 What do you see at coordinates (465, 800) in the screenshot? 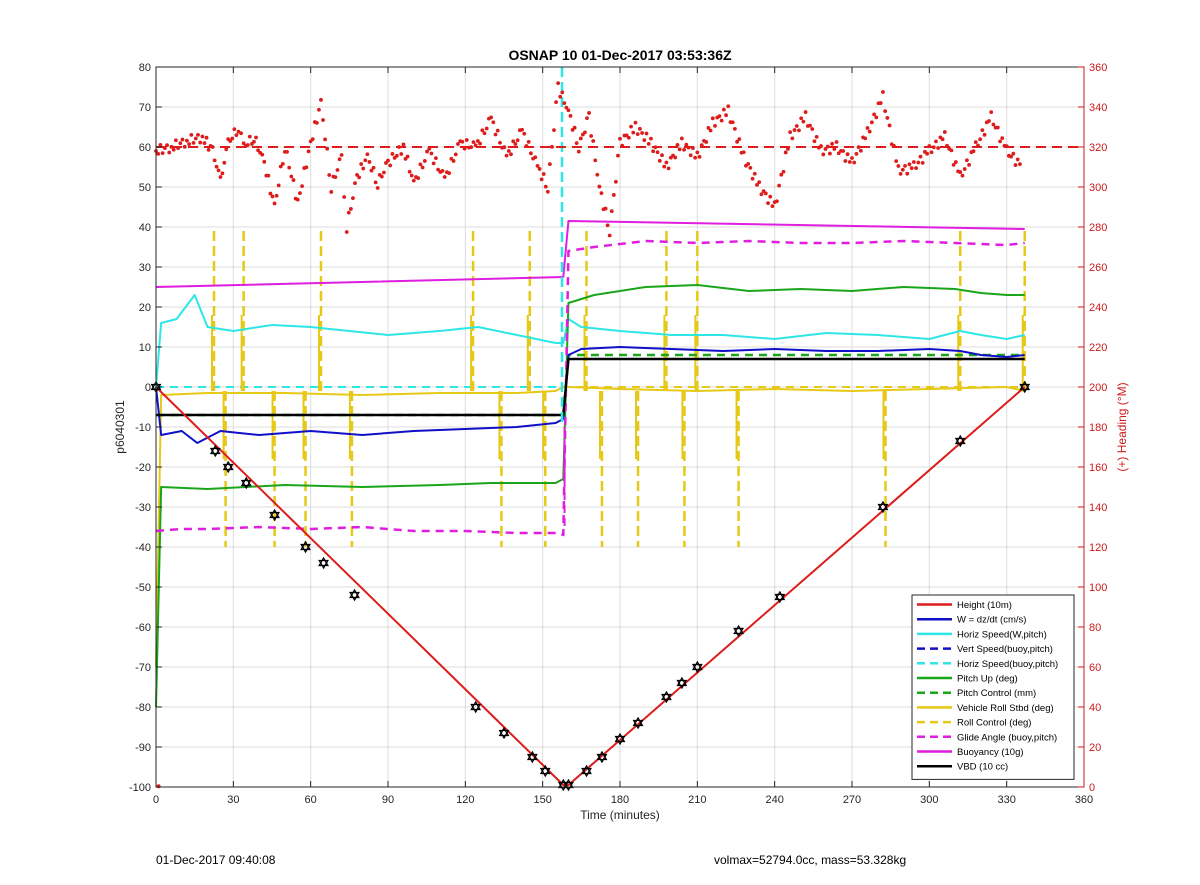
I see `x-tick-label: 120` at bounding box center [465, 800].